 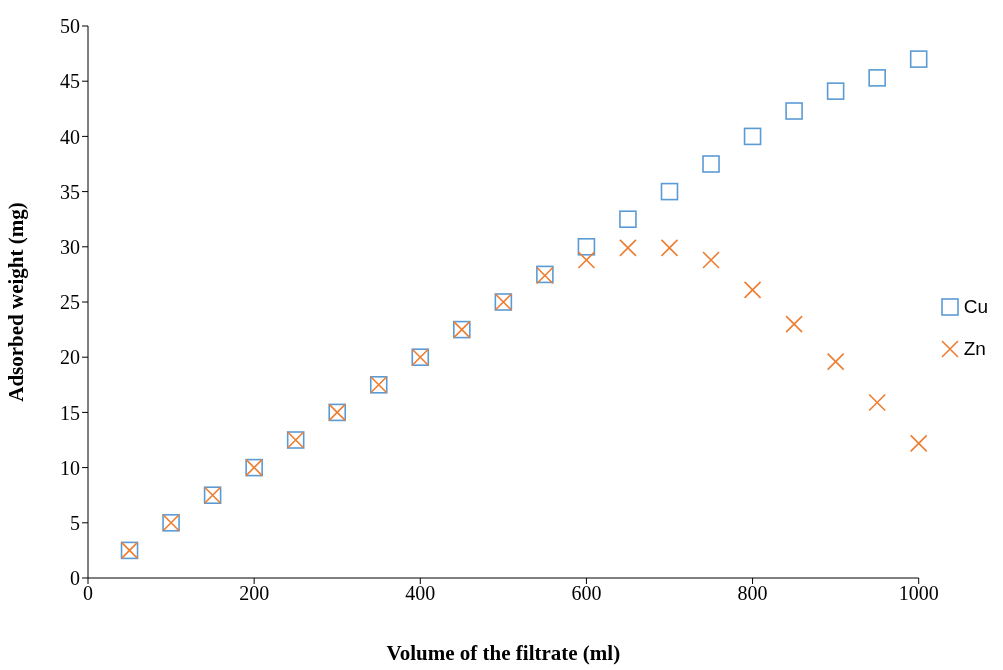 I want to click on y-tick-label: 50, so click(x=70, y=26).